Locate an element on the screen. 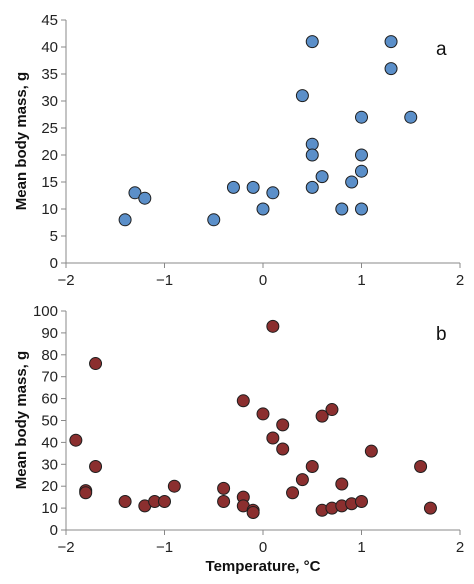 This screenshot has height=584, width=474. x-tick-label-b: −1 is located at coordinates (164, 547).